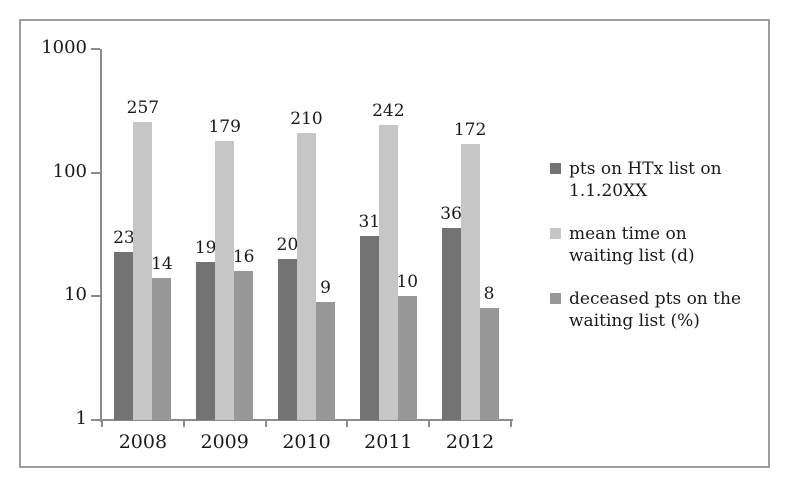  Describe the element at coordinates (489, 294) in the screenshot. I see `bar-data-label: 8` at that location.